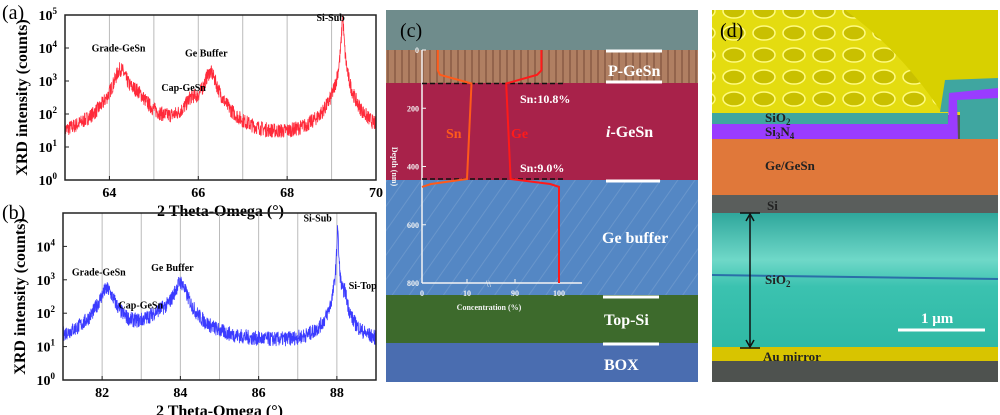  Describe the element at coordinates (750, 280) in the screenshot. I see `thickness-arrow` at that location.